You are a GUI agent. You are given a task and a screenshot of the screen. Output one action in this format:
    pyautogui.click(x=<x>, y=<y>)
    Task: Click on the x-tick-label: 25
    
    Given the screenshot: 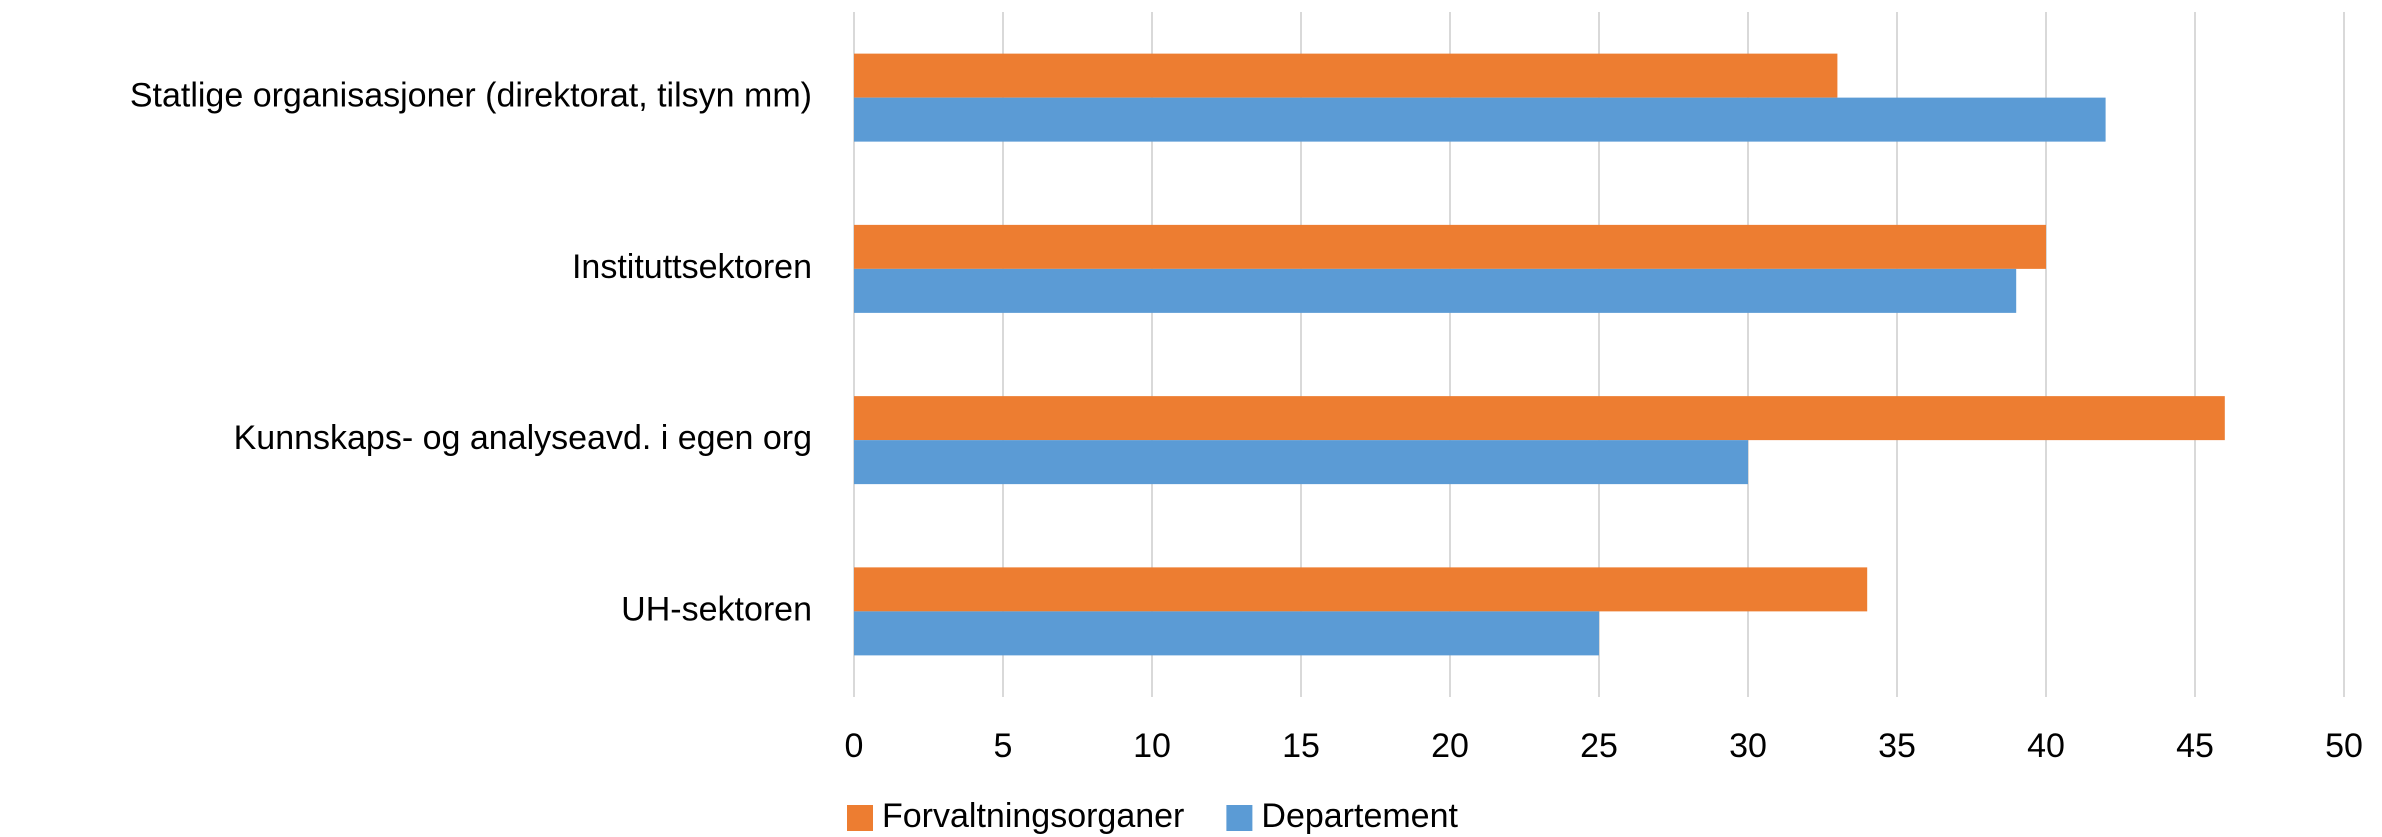 What is the action you would take?
    pyautogui.click(x=1599, y=746)
    